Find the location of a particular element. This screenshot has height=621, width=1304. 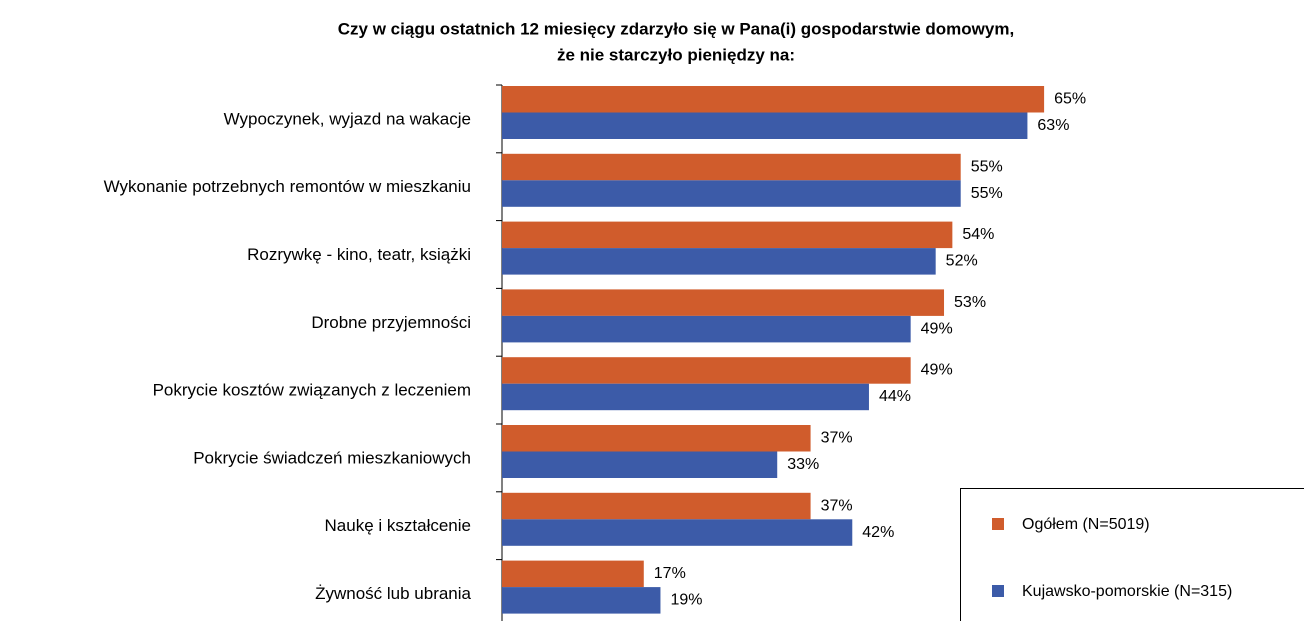

value-label: 42% is located at coordinates (878, 532).